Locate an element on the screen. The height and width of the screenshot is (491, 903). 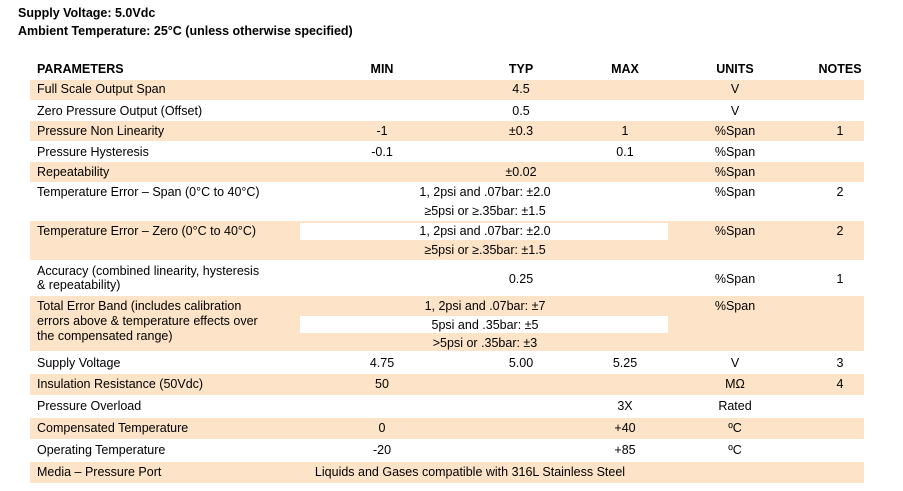
table-row: Insulation Resistance (50Vdc) 50 MΩ 4 is located at coordinates (447, 384).